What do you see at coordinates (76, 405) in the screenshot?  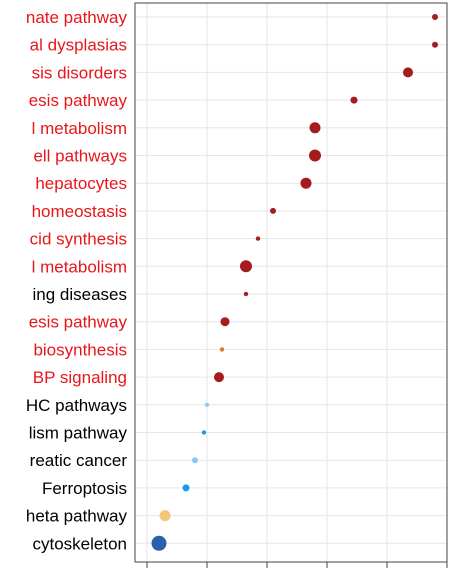 I see `category-label: HC pathways` at bounding box center [76, 405].